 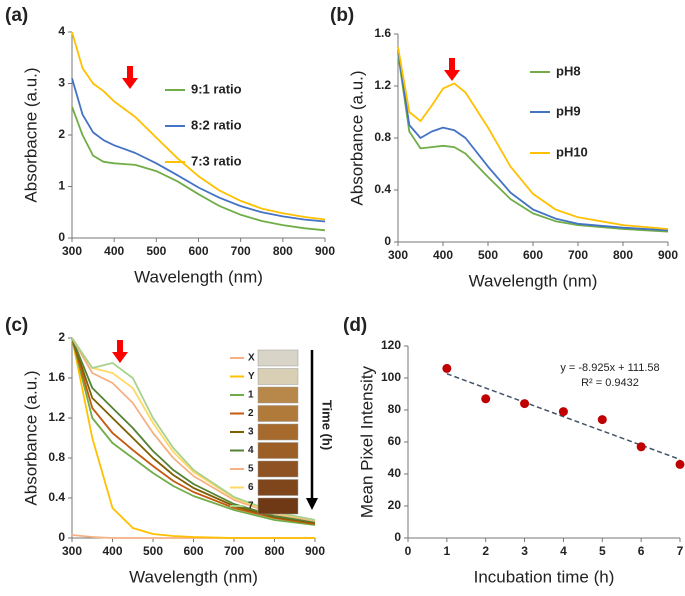 What do you see at coordinates (395, 441) in the screenshot?
I see `y-tick-label: 60` at bounding box center [395, 441].